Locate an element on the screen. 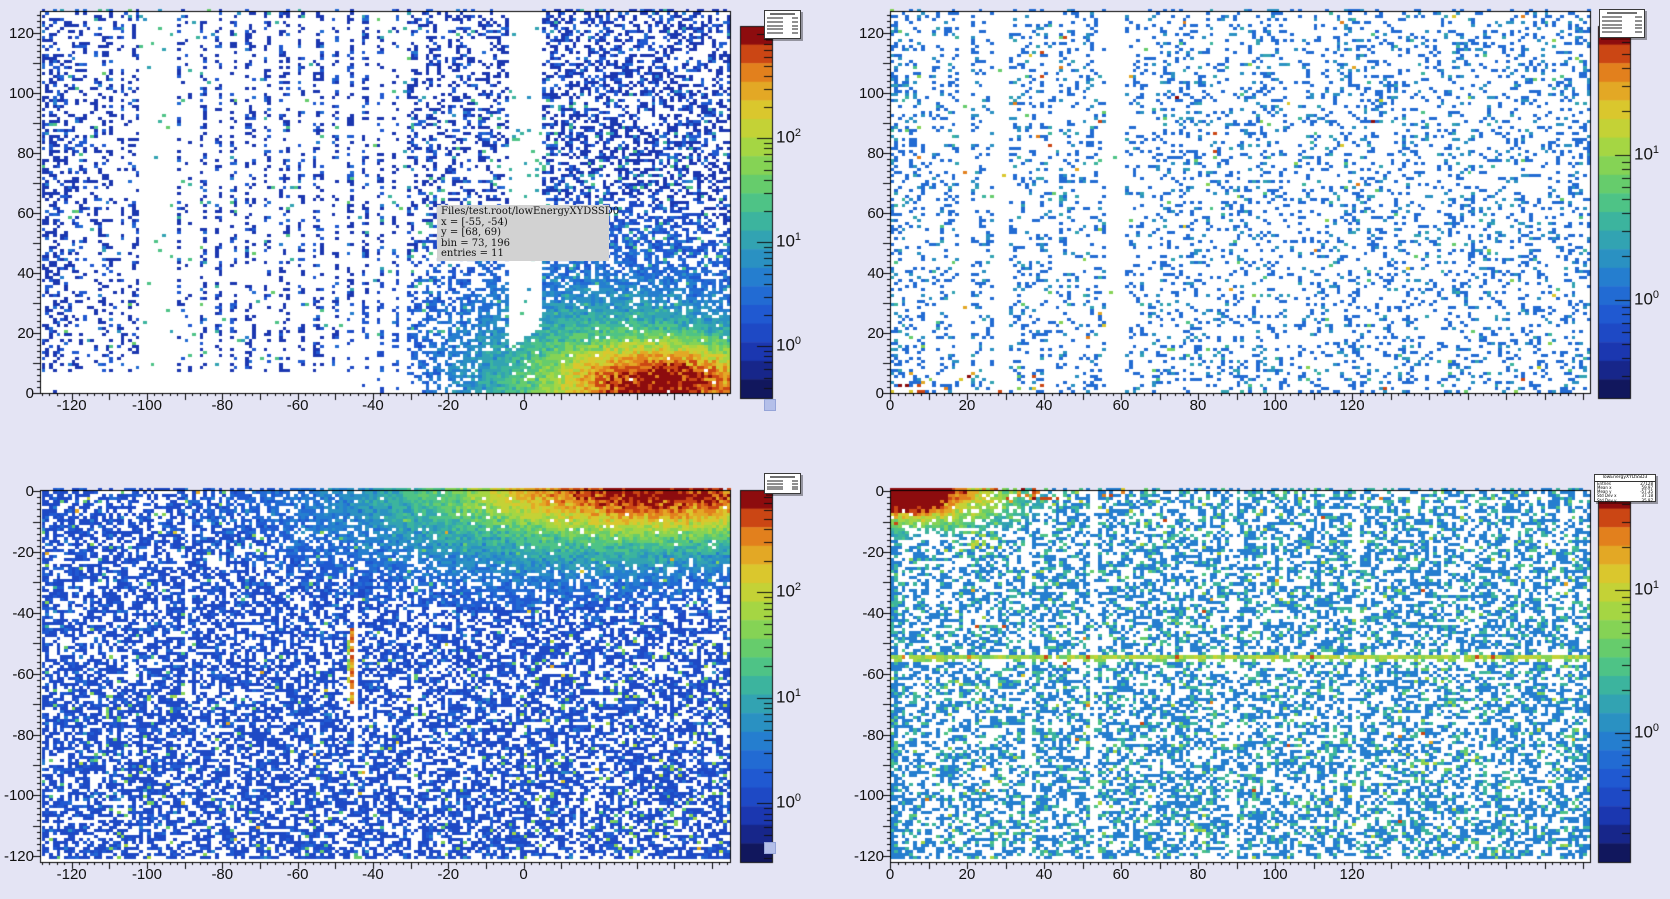  tooltip-entries: entries = 11 is located at coordinates (472, 253).